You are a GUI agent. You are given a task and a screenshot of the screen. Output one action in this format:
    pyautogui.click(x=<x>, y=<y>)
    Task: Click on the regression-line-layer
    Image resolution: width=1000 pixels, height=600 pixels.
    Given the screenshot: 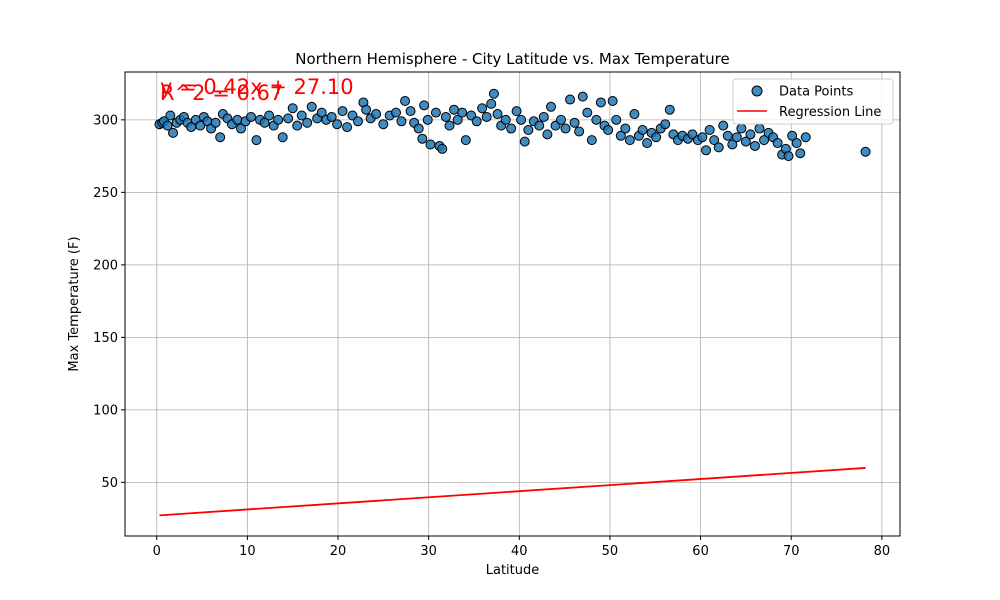 What is the action you would take?
    pyautogui.click(x=512, y=492)
    